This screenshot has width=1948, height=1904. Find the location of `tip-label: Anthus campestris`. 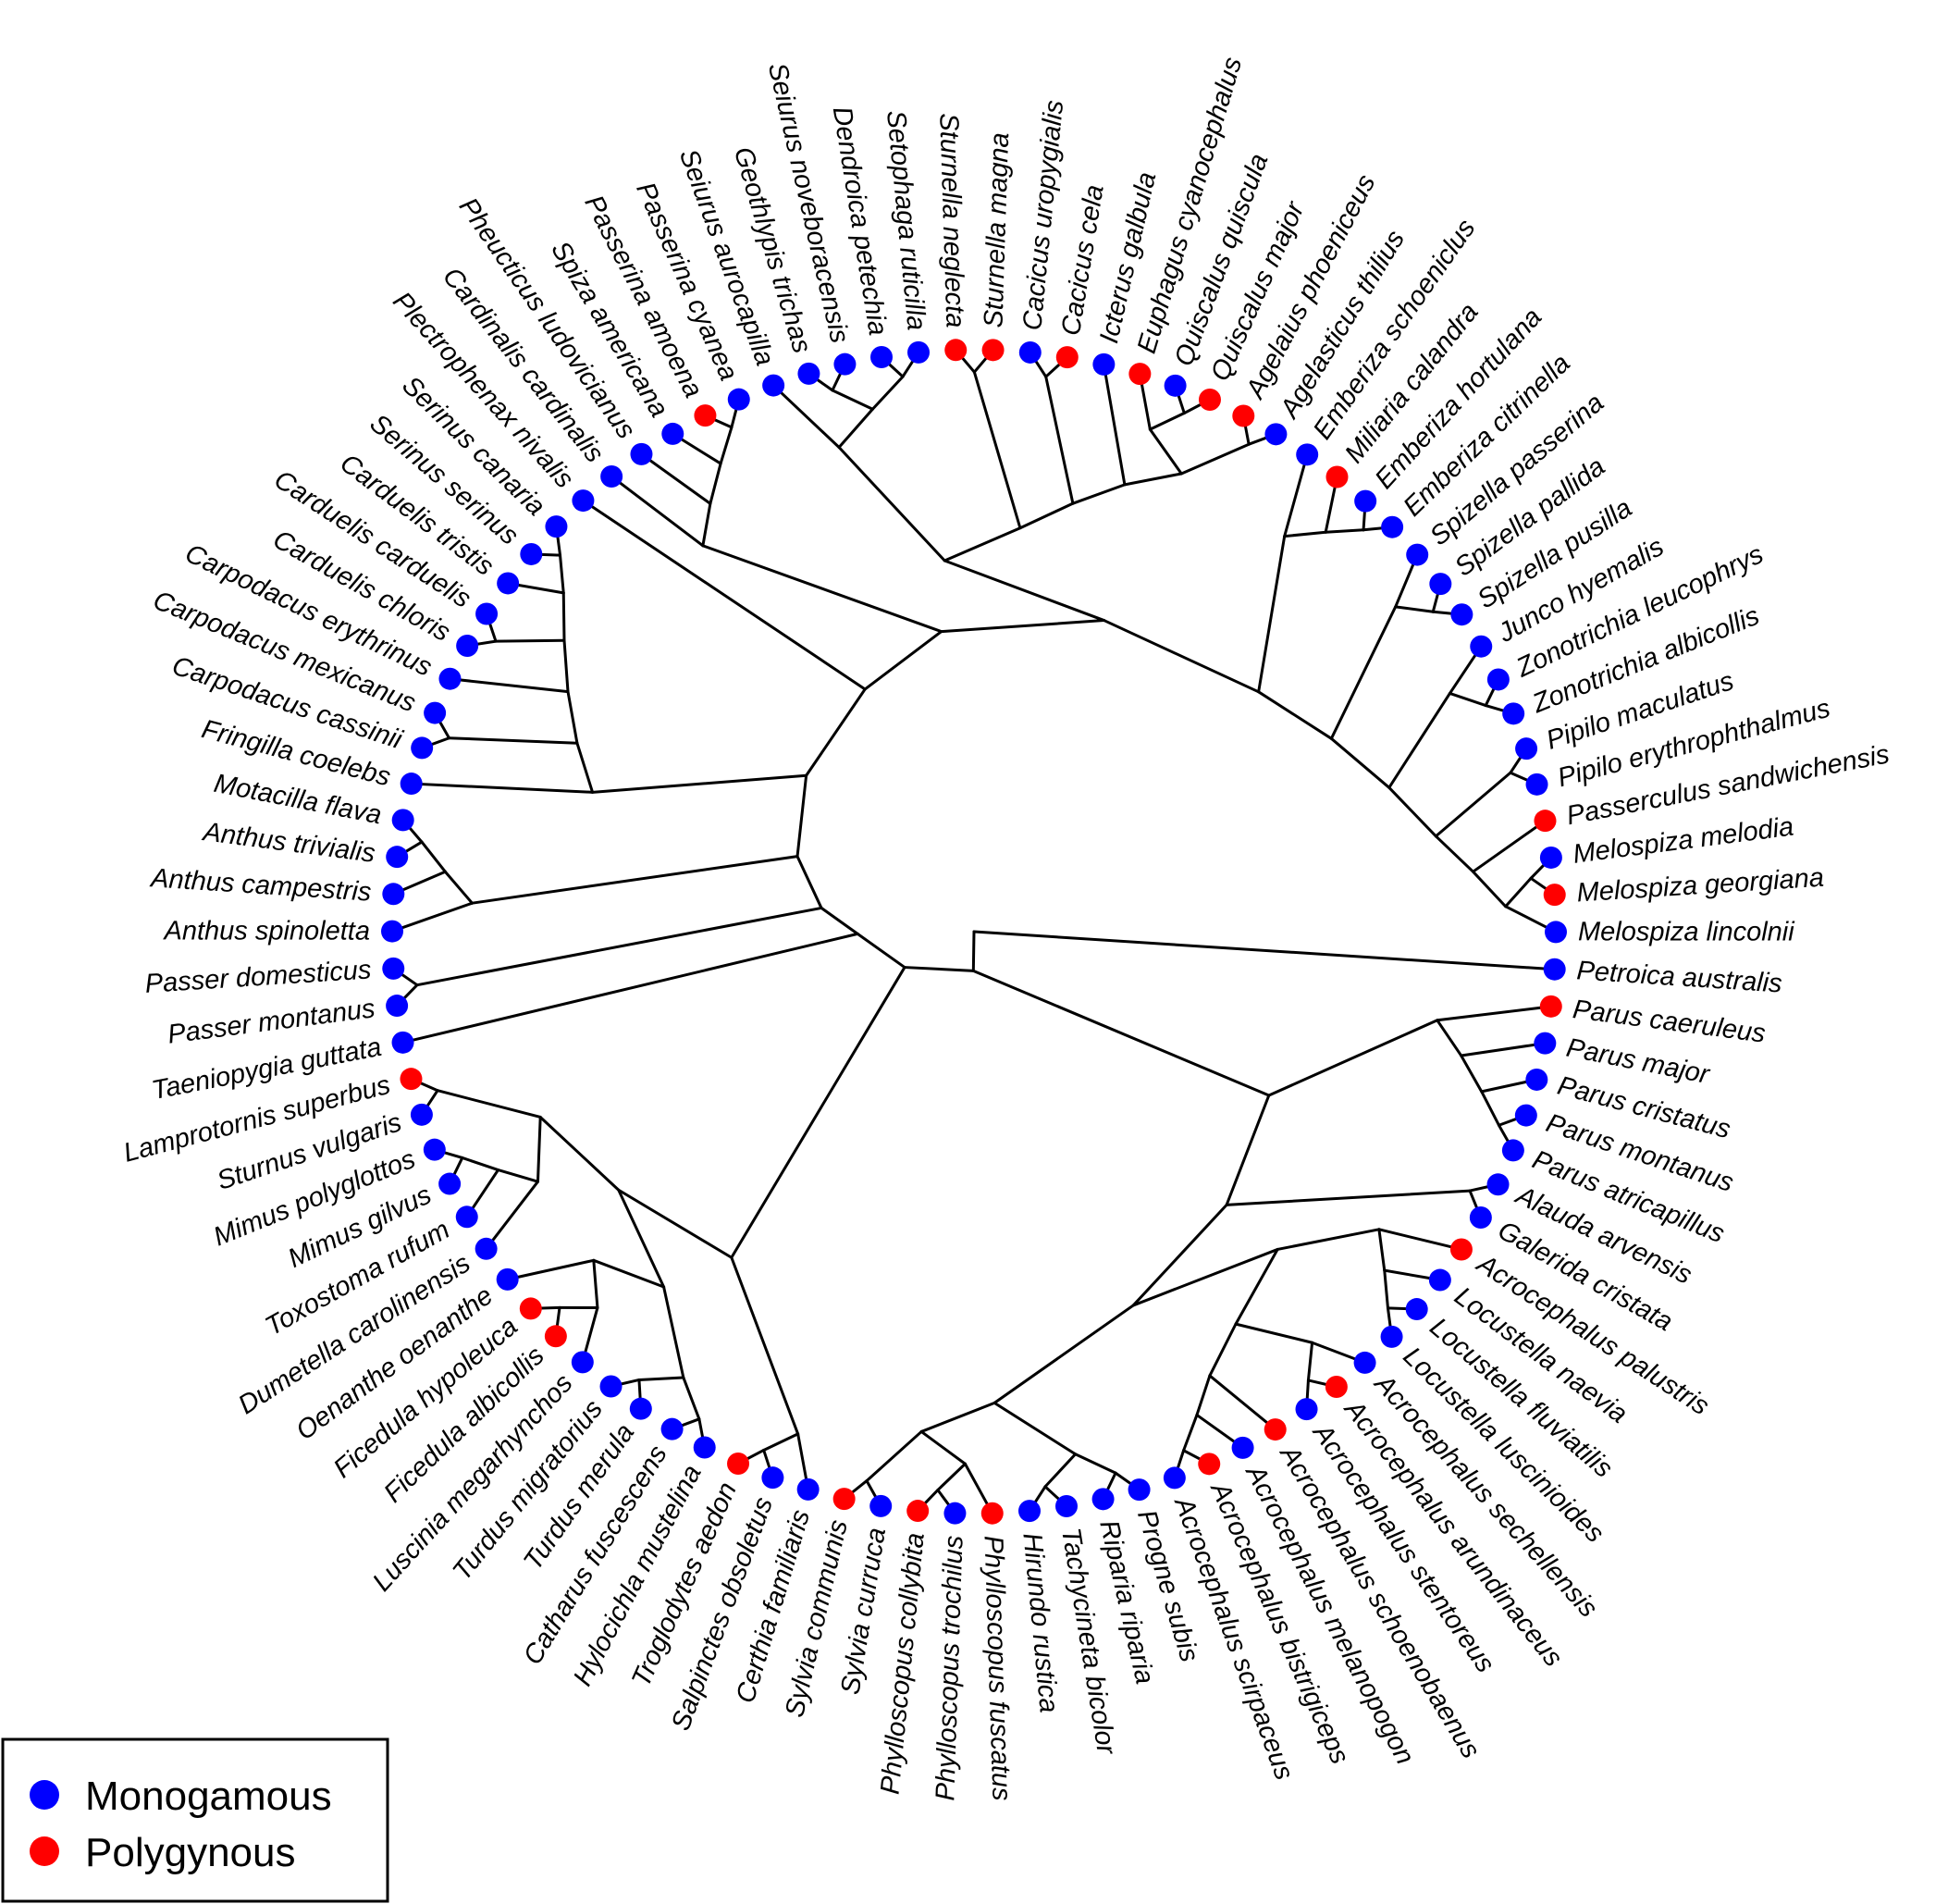

tip-label: Anthus campestris is located at coordinates (260, 885).